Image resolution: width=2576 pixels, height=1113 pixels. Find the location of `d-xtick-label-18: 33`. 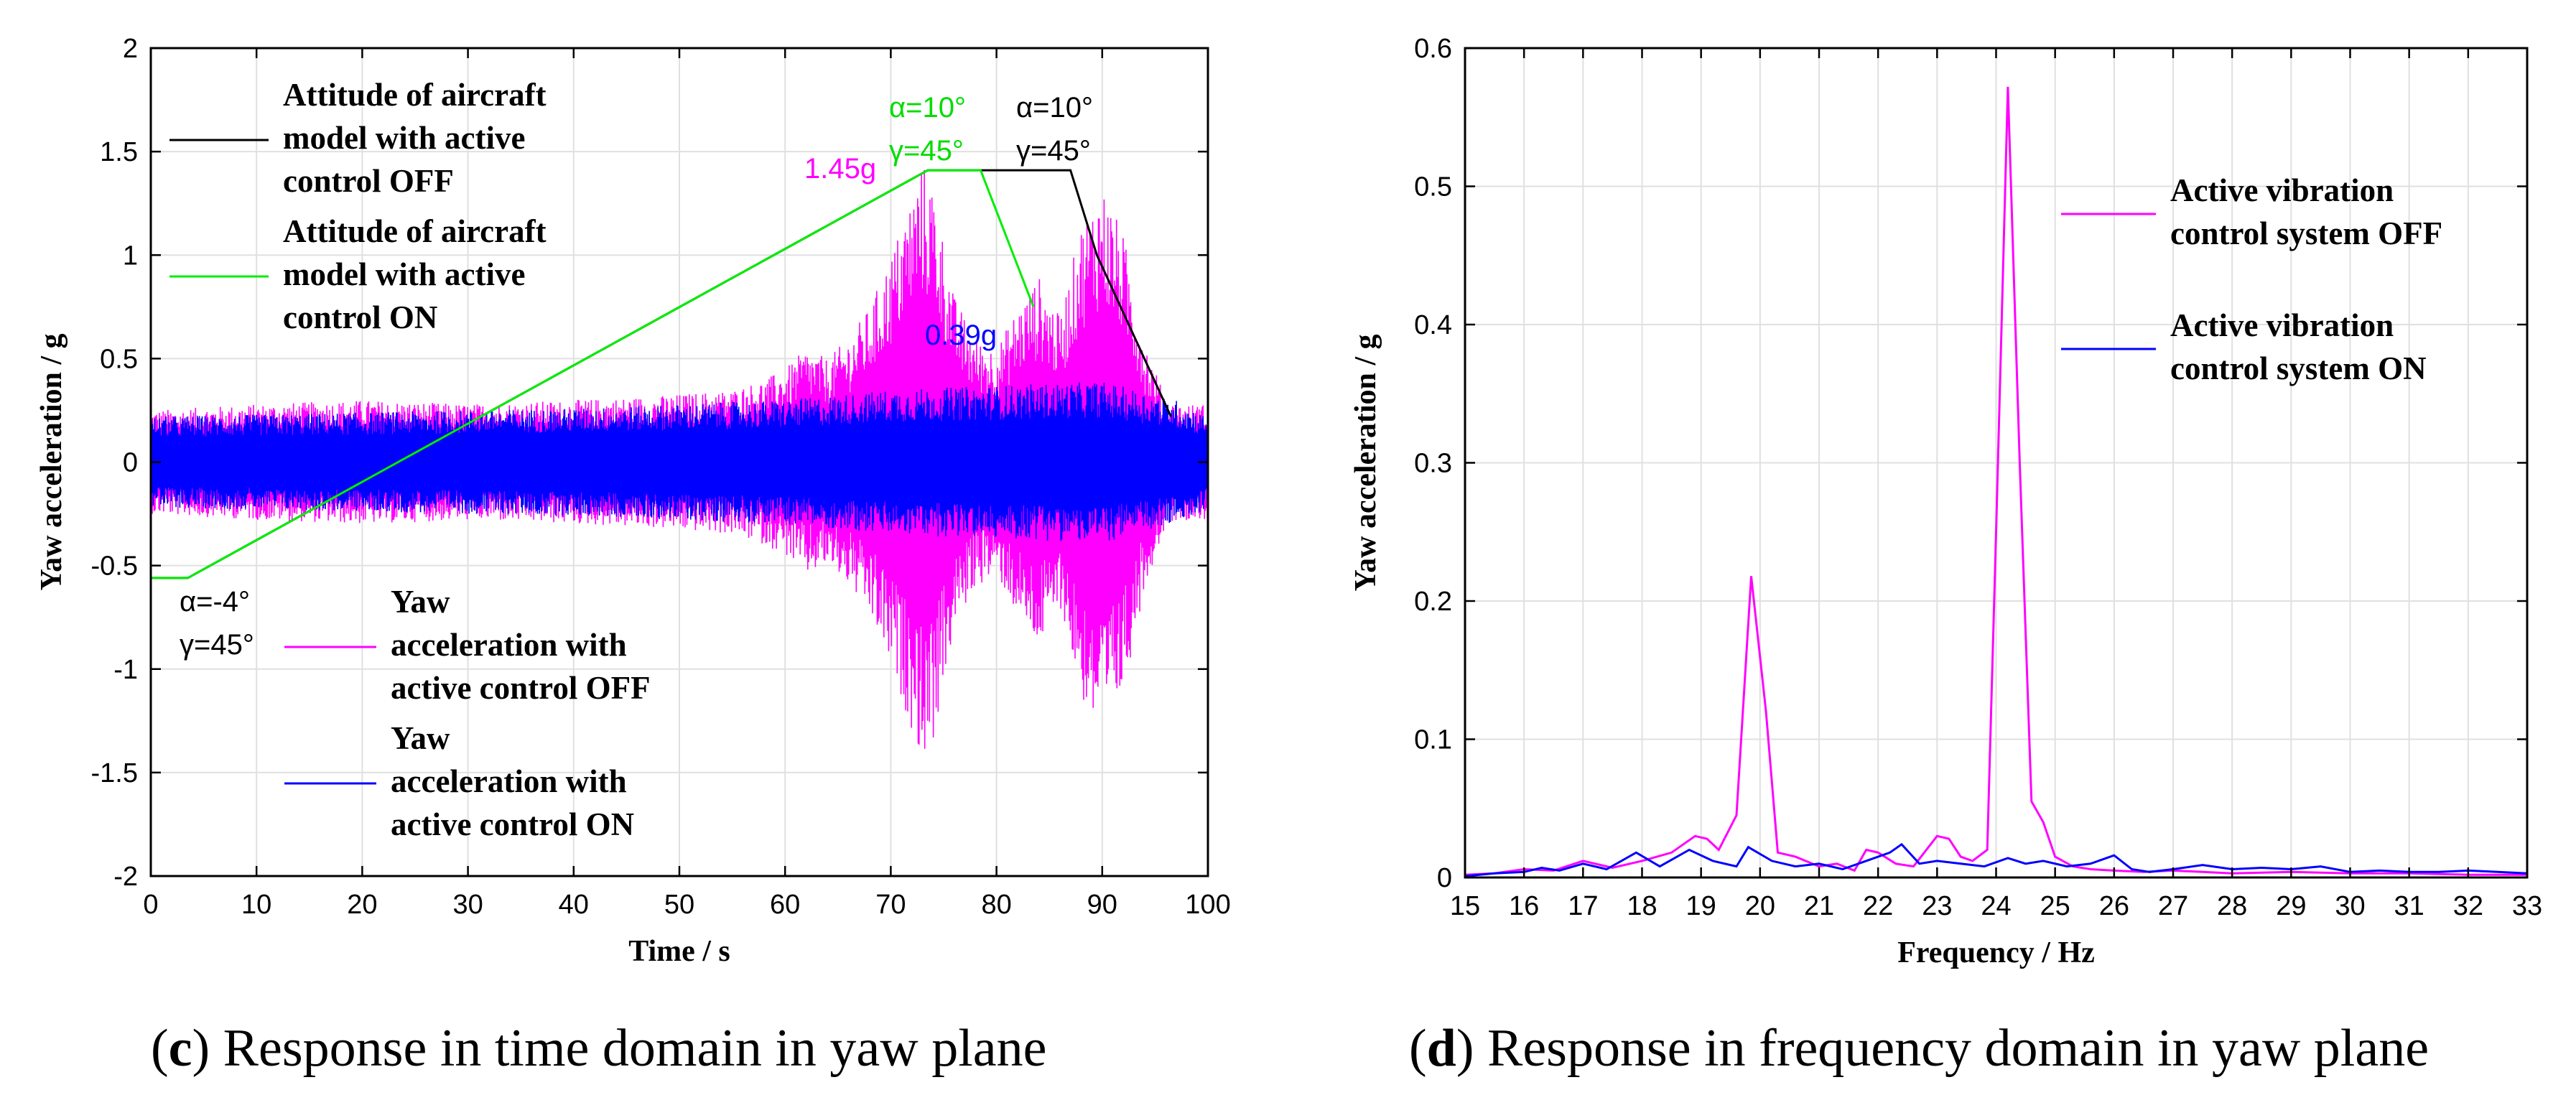

d-xtick-label-18: 33 is located at coordinates (2527, 906).